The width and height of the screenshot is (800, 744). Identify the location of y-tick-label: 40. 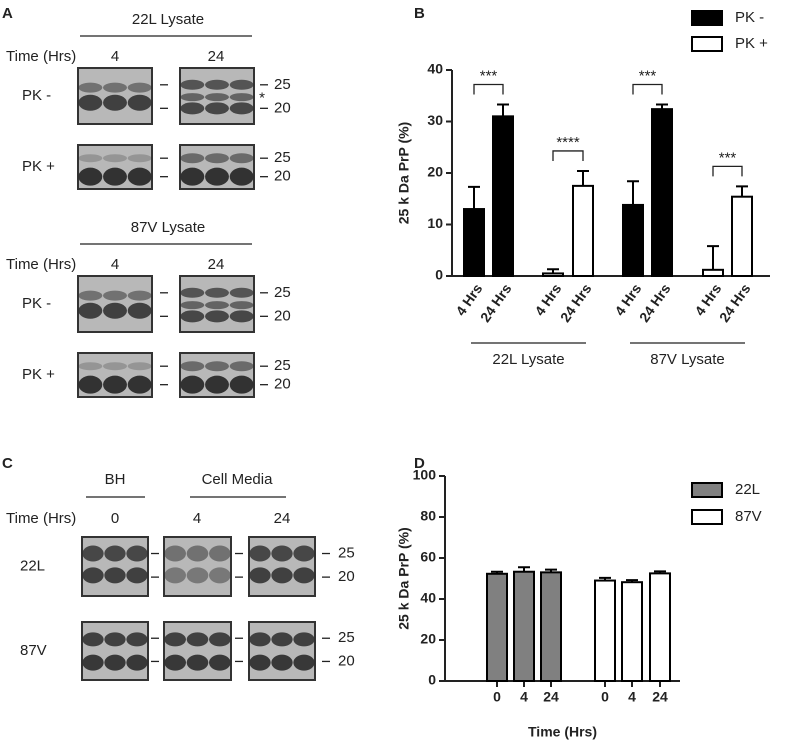
(428, 598).